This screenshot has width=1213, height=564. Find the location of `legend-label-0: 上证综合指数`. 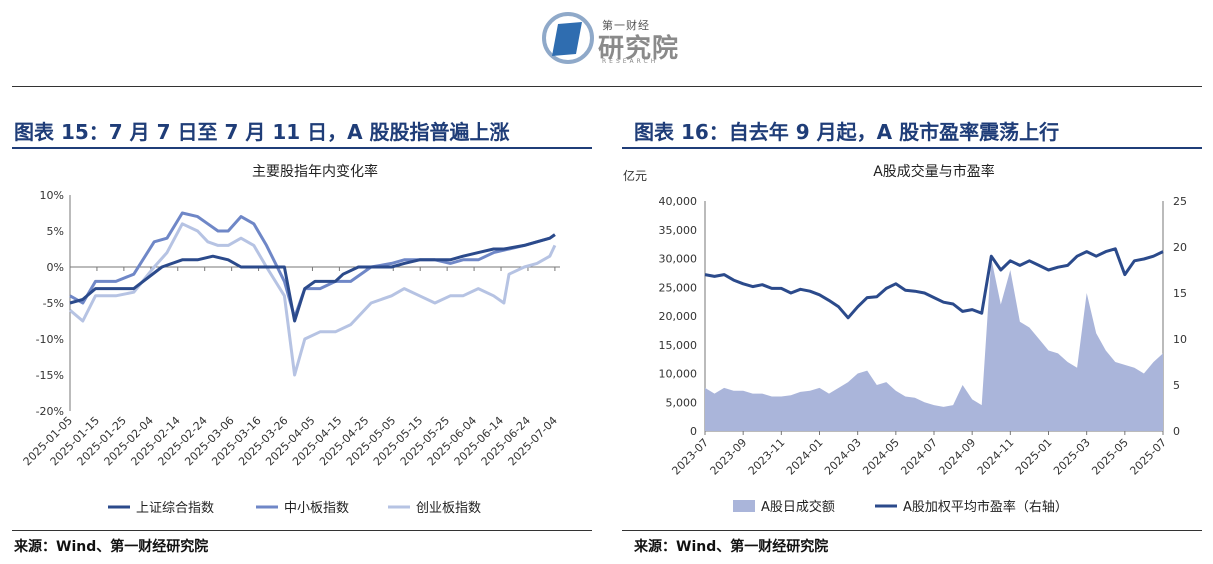

legend-label-0: 上证综合指数 is located at coordinates (175, 508).